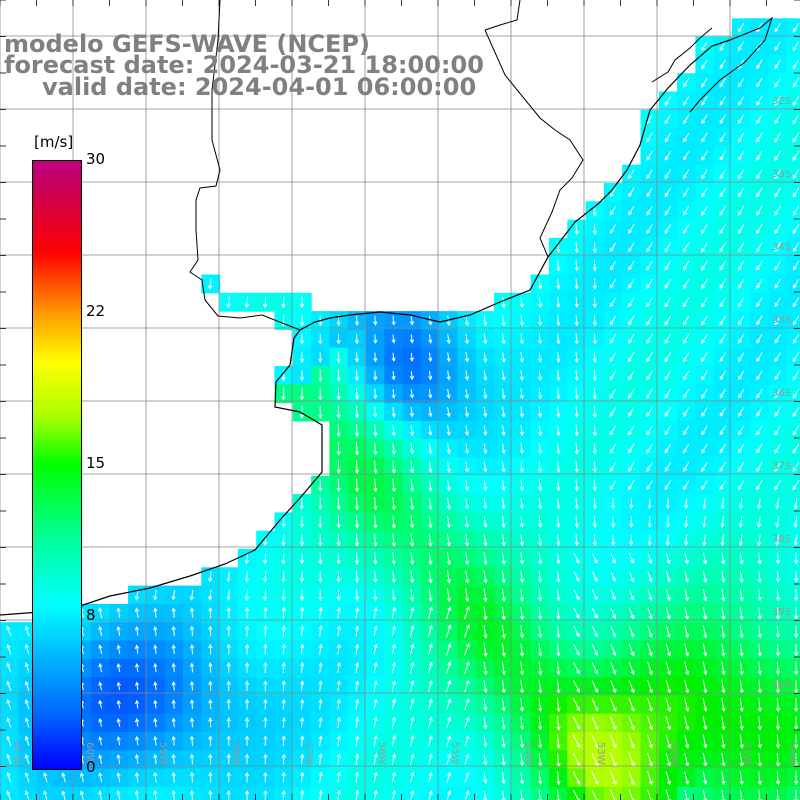 The image size is (800, 800). Describe the element at coordinates (96, 463) in the screenshot. I see `colorbar-tick-15: 15` at that location.